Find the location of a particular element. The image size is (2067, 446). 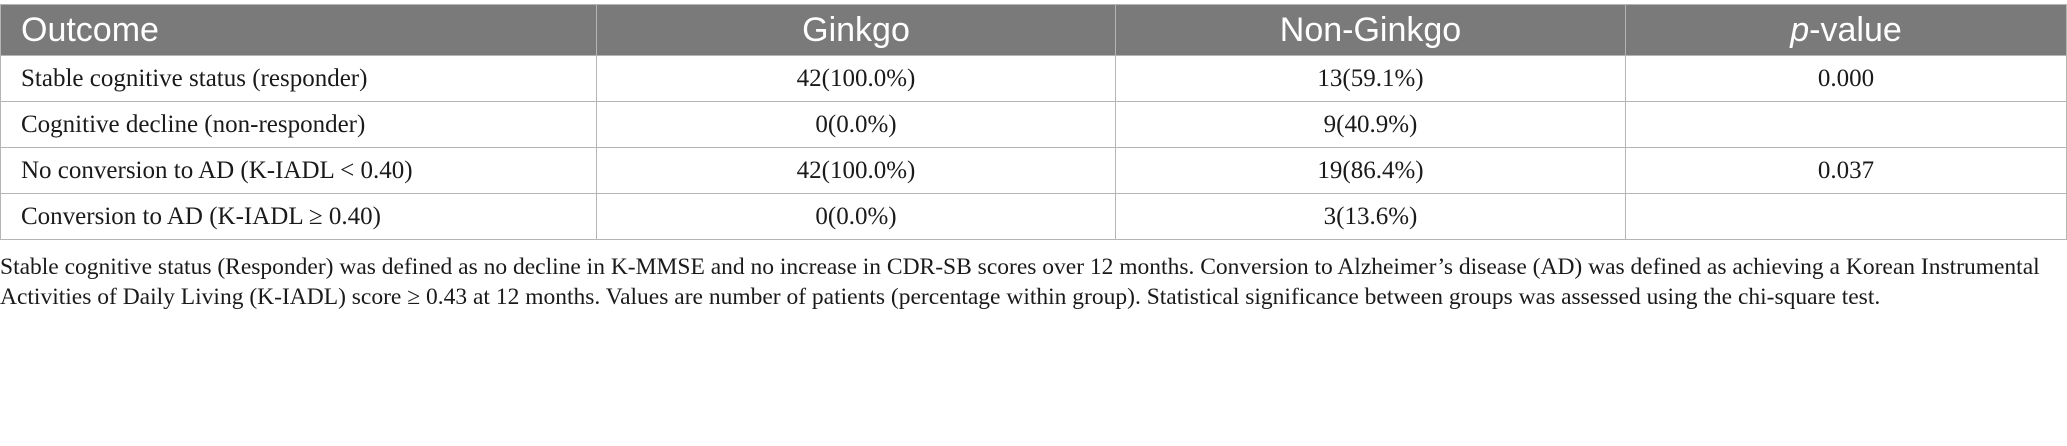

cell-outcome: Cognitive decline (non-responder) is located at coordinates (298, 124).